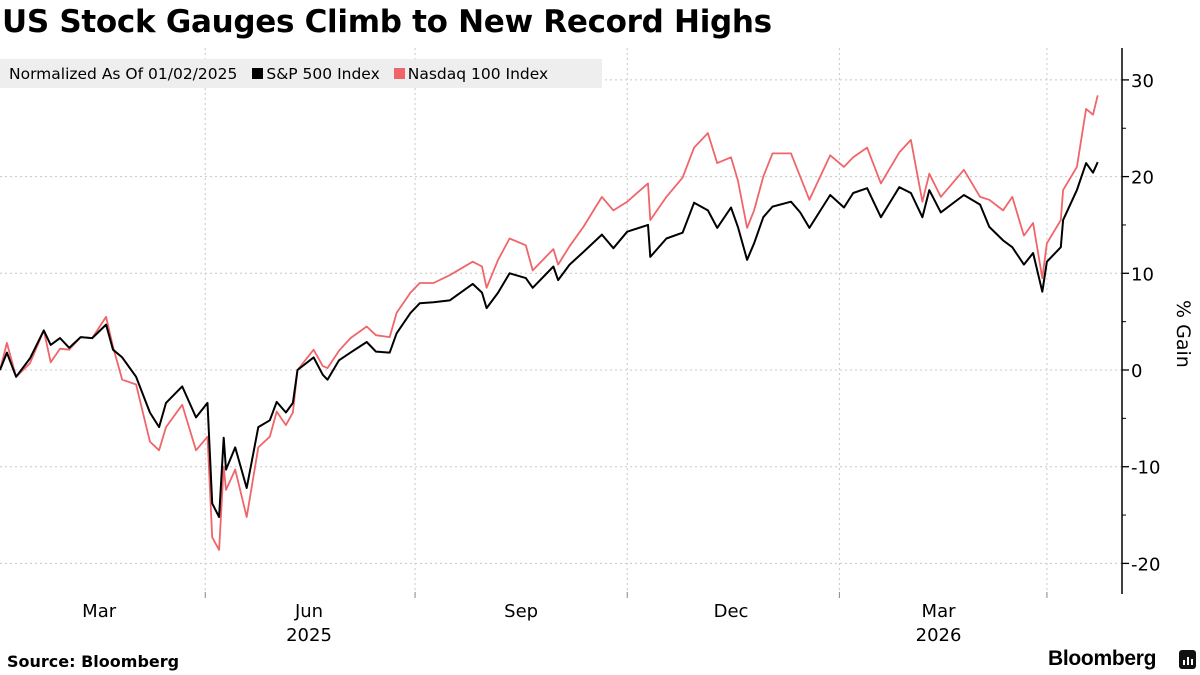 The width and height of the screenshot is (1200, 675). What do you see at coordinates (1183, 334) in the screenshot?
I see `y-axis-label: % Gain` at bounding box center [1183, 334].